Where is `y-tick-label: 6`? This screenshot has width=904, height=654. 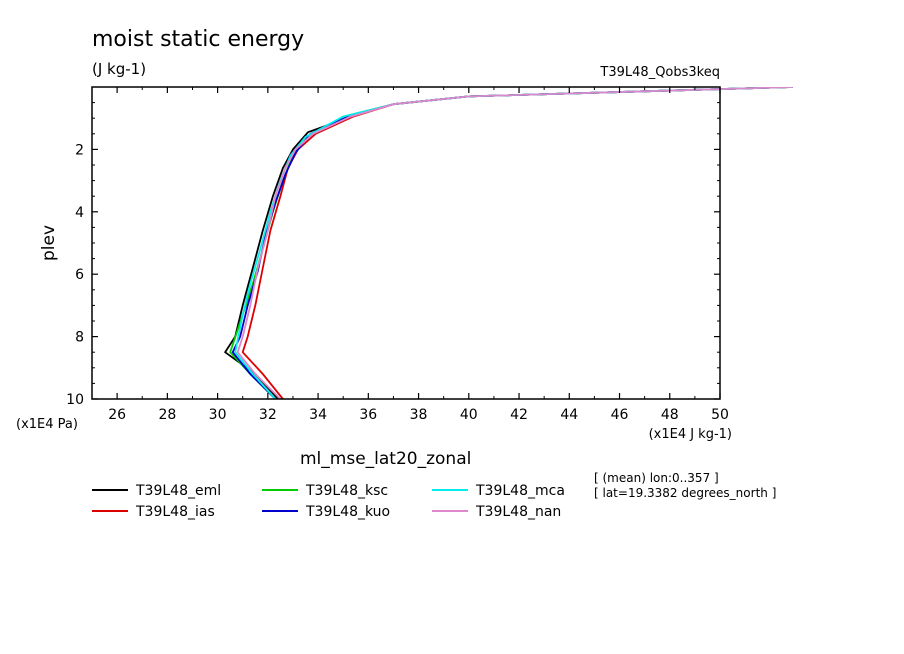
y-tick-label: 6 is located at coordinates (79, 275).